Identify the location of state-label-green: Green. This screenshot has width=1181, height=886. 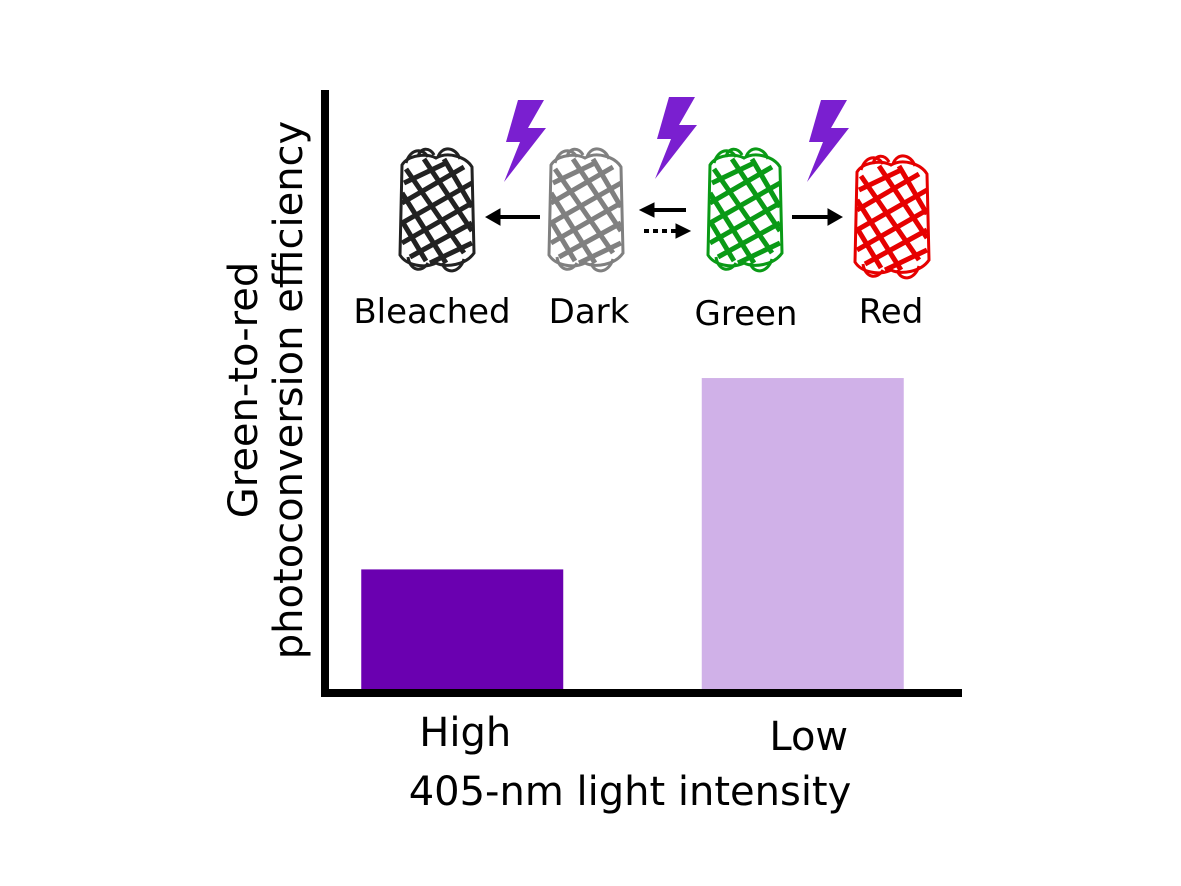
(746, 314).